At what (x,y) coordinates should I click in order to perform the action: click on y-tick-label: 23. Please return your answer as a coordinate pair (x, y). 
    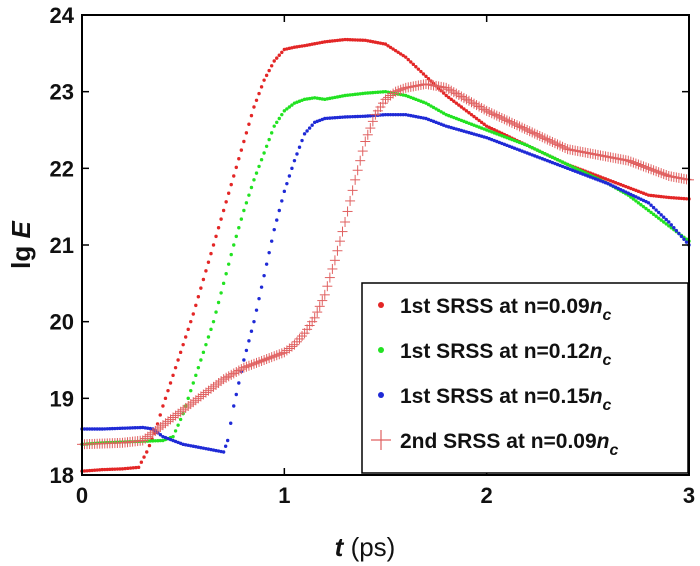
    Looking at the image, I should click on (62, 92).